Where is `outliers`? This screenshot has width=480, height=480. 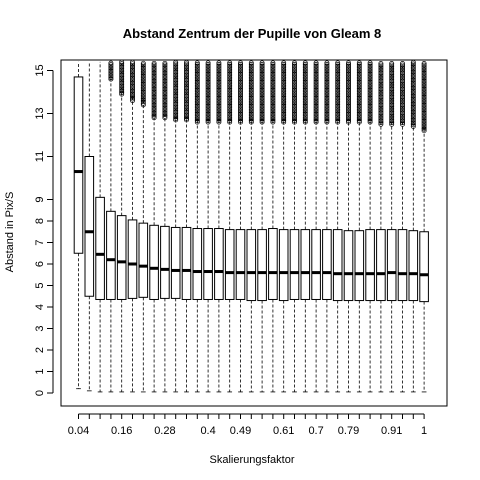
outliers is located at coordinates (154, 90).